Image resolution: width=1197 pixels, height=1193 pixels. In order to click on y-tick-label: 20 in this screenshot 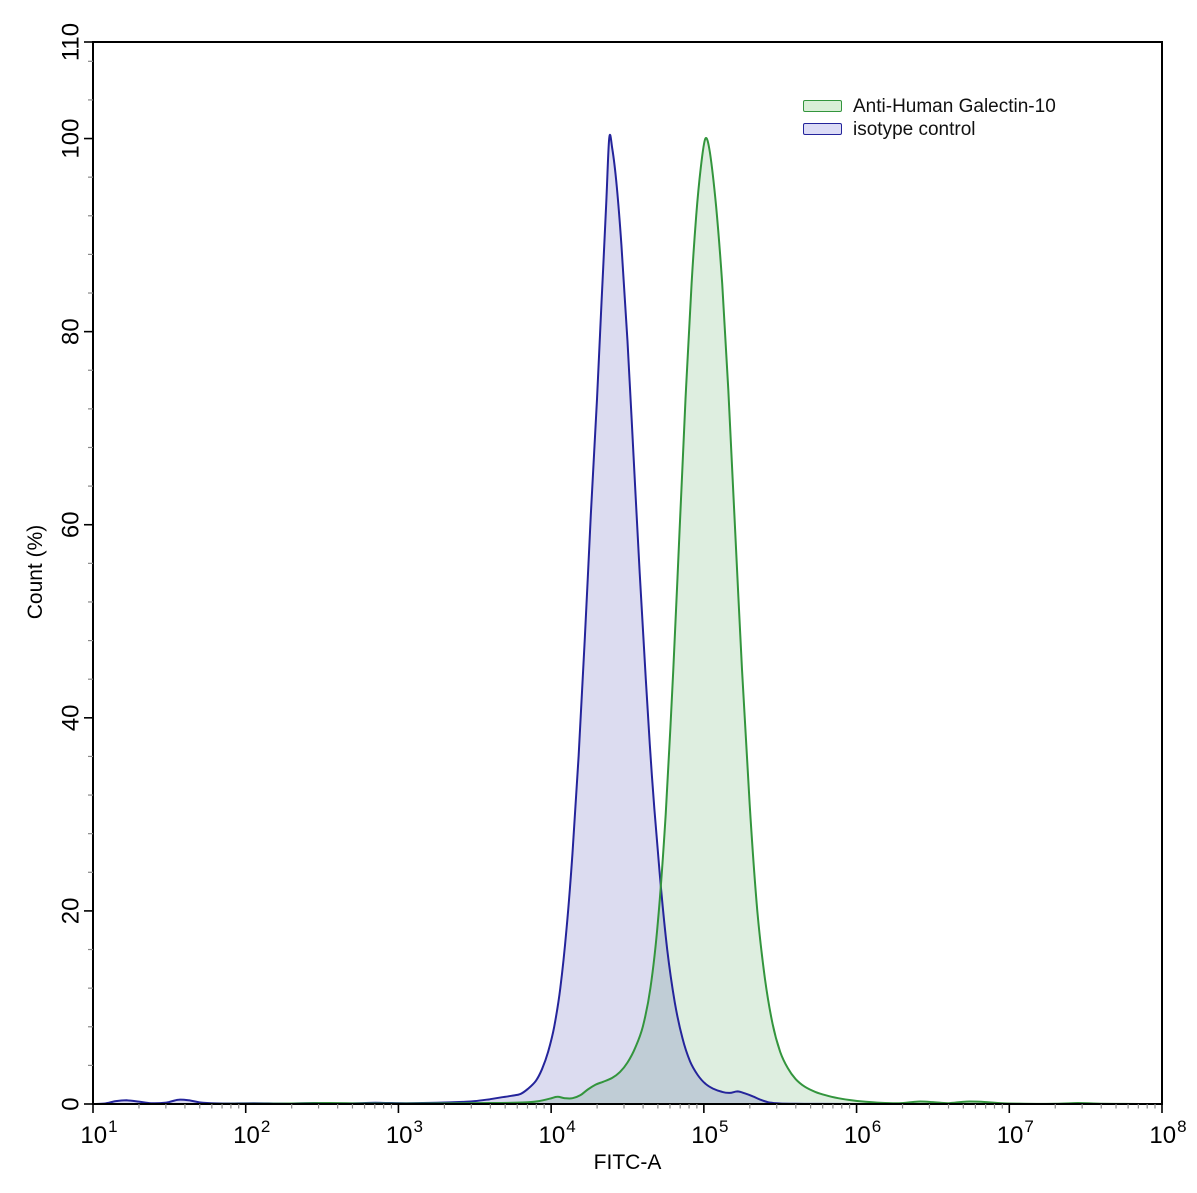, I will do `click(70, 911)`.